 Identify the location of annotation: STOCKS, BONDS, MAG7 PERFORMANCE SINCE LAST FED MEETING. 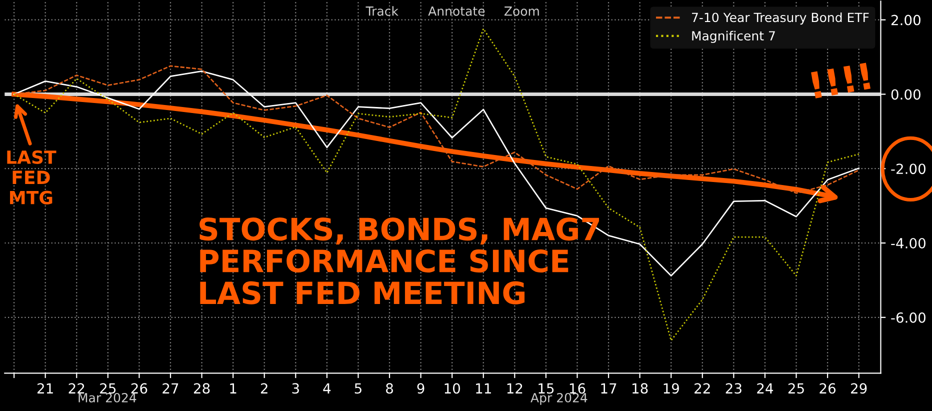
(399, 261).